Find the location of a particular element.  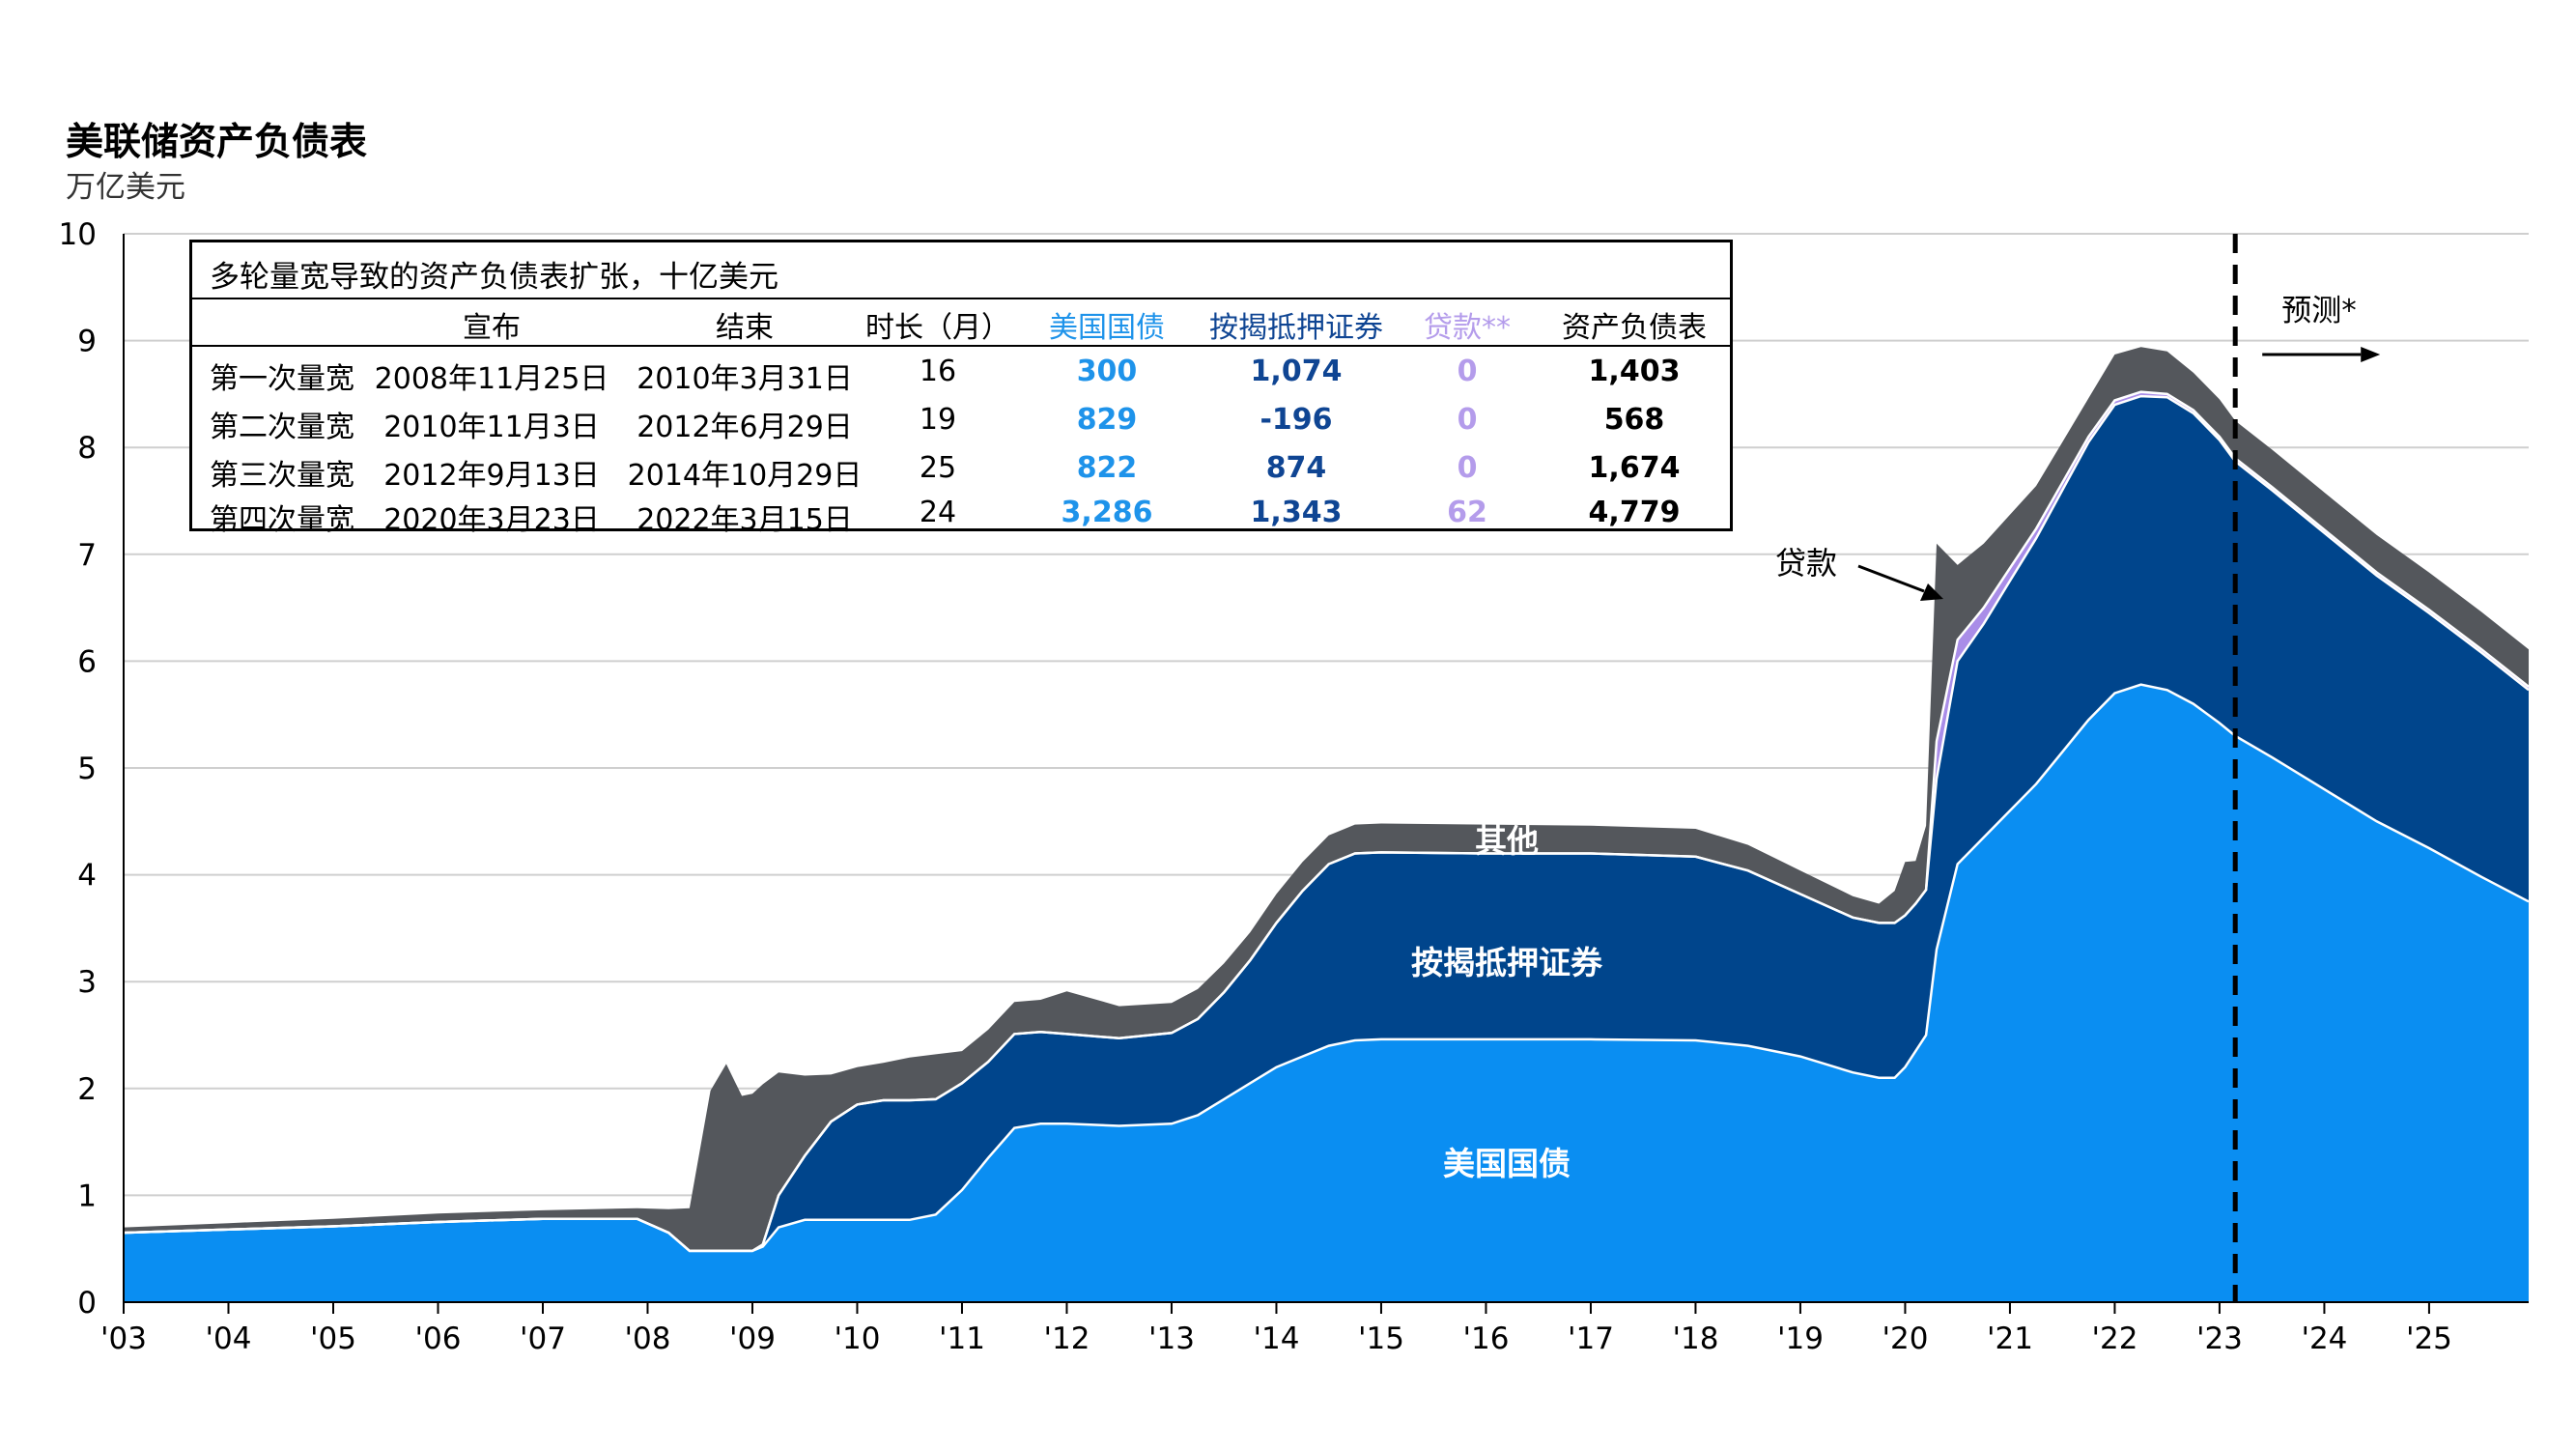

header-ended: 结束 is located at coordinates (745, 328).